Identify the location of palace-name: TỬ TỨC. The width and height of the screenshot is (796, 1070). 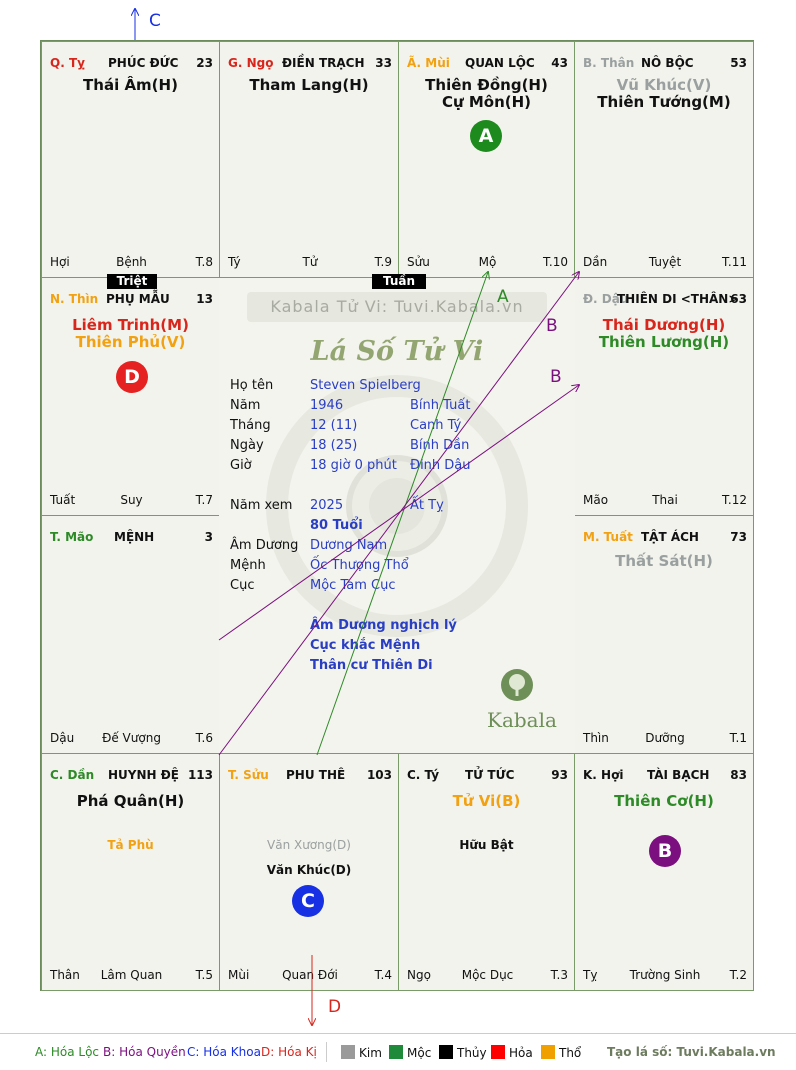
(490, 775).